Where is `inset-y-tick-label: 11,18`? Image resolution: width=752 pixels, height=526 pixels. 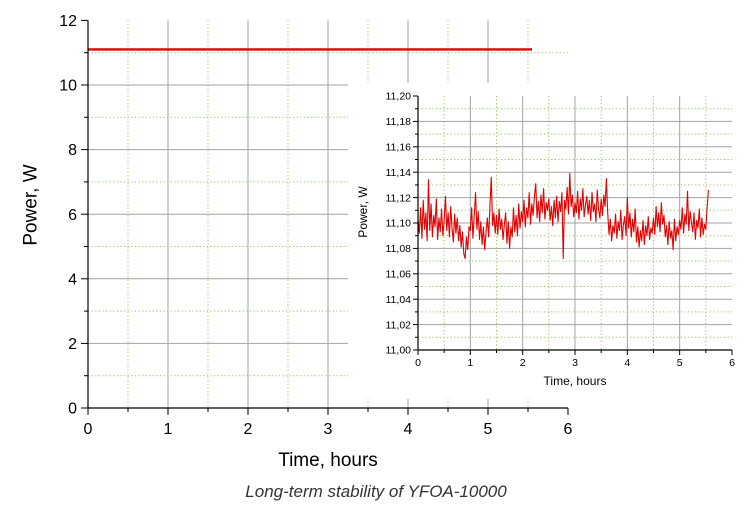
inset-y-tick-label: 11,18 is located at coordinates (399, 122).